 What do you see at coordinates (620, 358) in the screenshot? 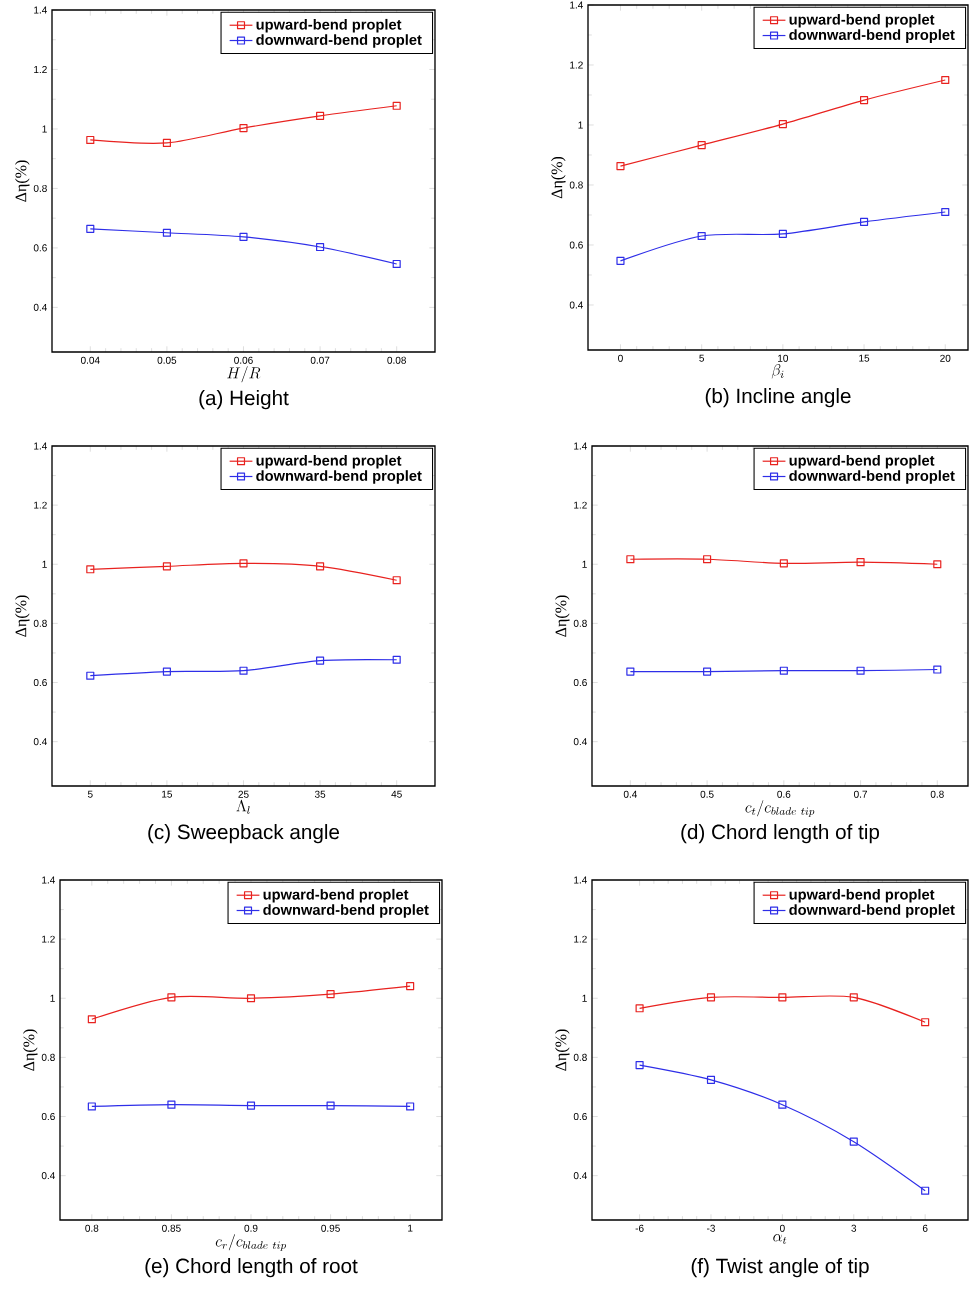
I see `x-tick-label: 0` at bounding box center [620, 358].